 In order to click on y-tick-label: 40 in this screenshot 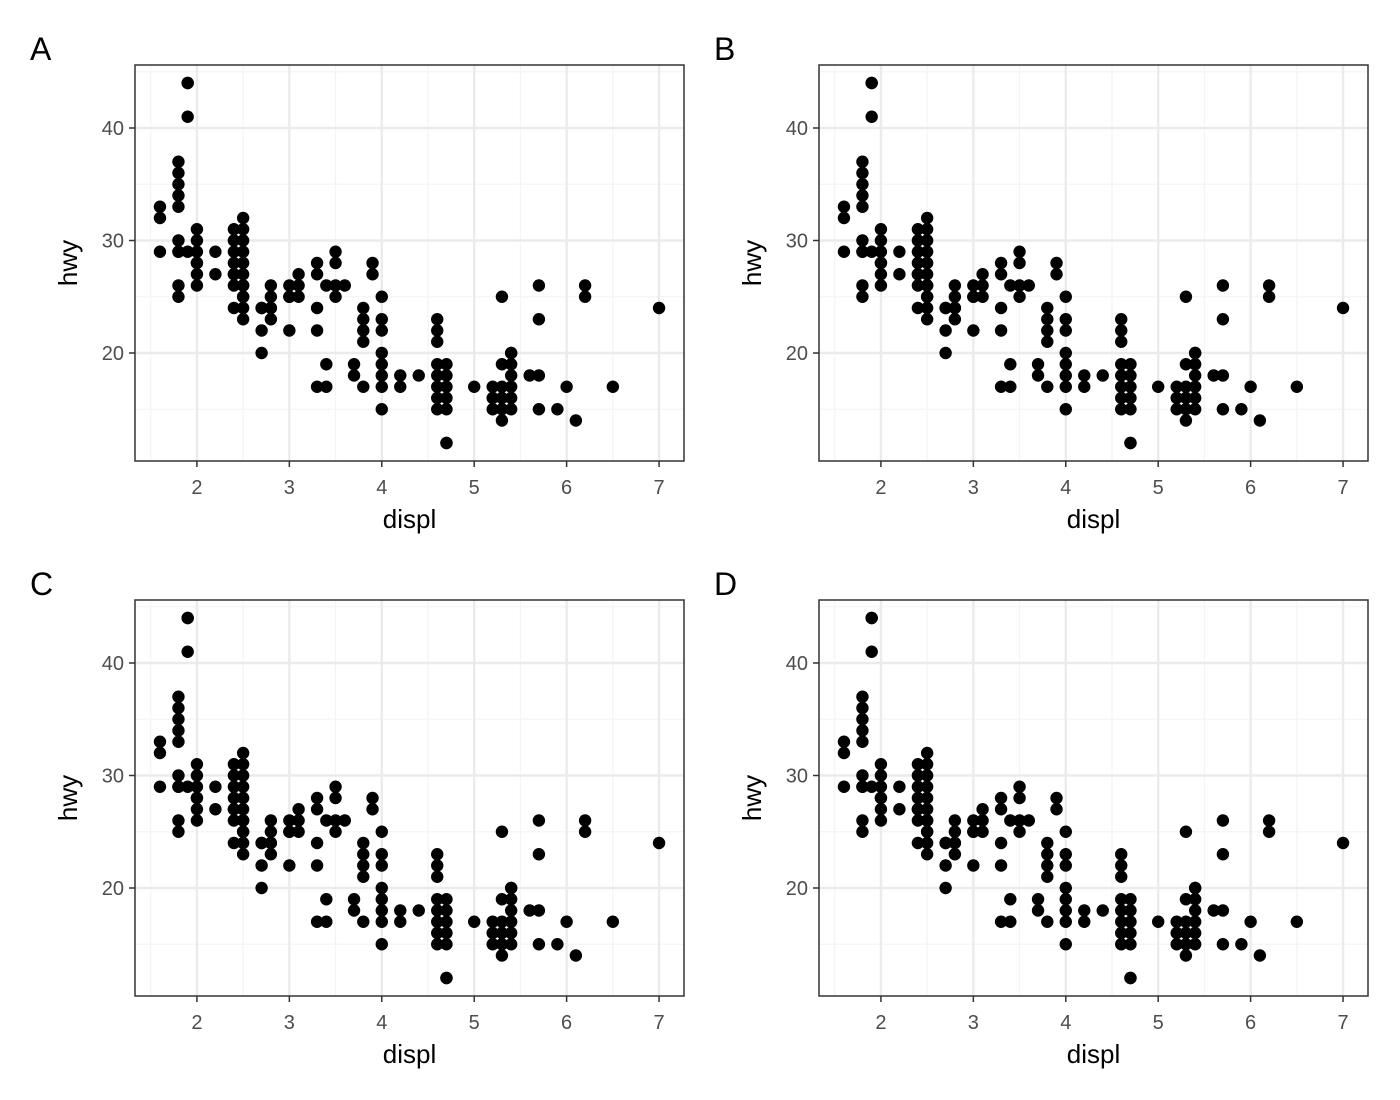, I will do `click(113, 129)`.